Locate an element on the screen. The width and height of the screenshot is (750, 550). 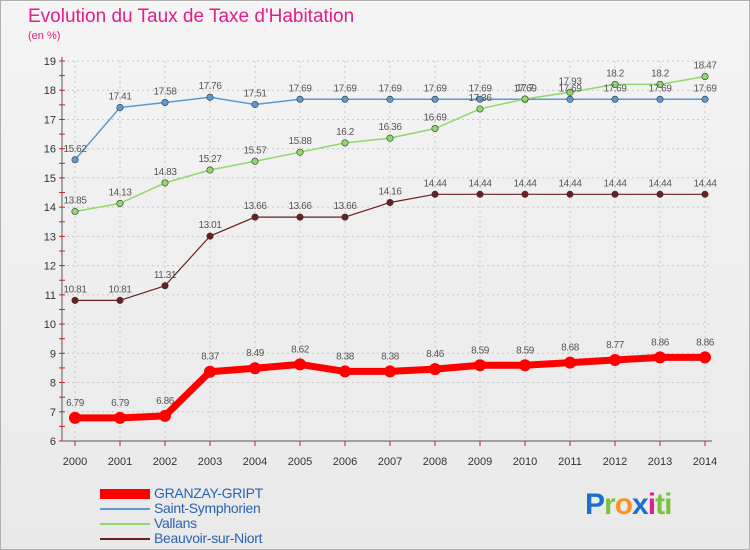
data-label-beauvoir-sur-niort: 10.81 is located at coordinates (120, 289).